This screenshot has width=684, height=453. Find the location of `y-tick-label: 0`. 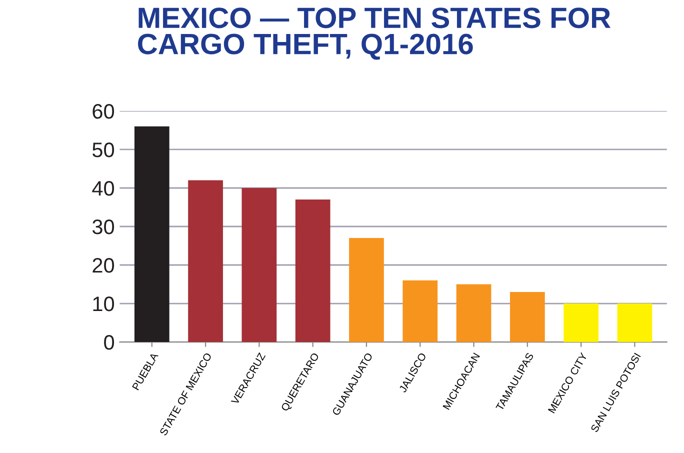

y-tick-label: 0 is located at coordinates (109, 342).